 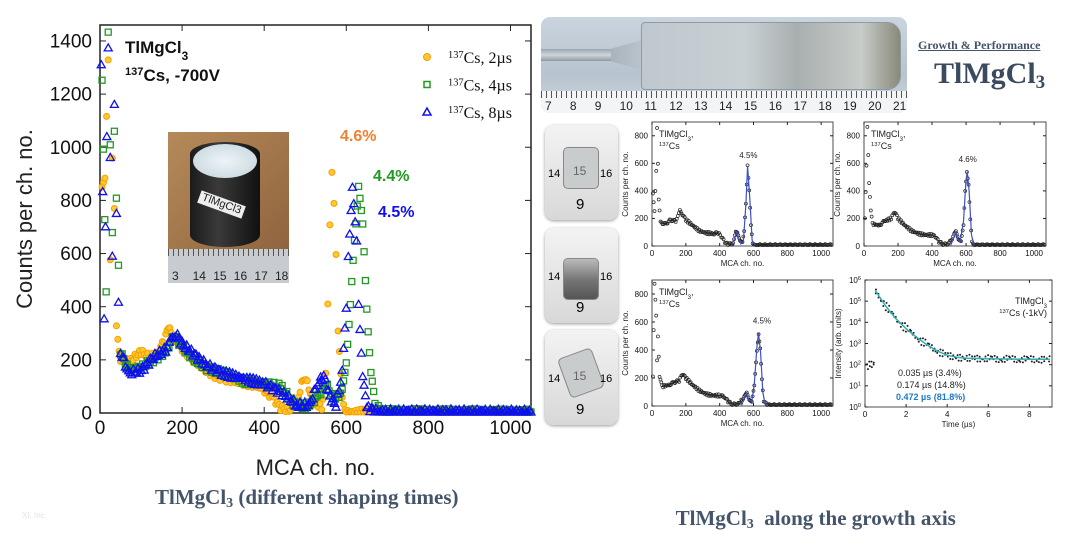 I want to click on label-text: TlMgCl, so click(x=673, y=134).